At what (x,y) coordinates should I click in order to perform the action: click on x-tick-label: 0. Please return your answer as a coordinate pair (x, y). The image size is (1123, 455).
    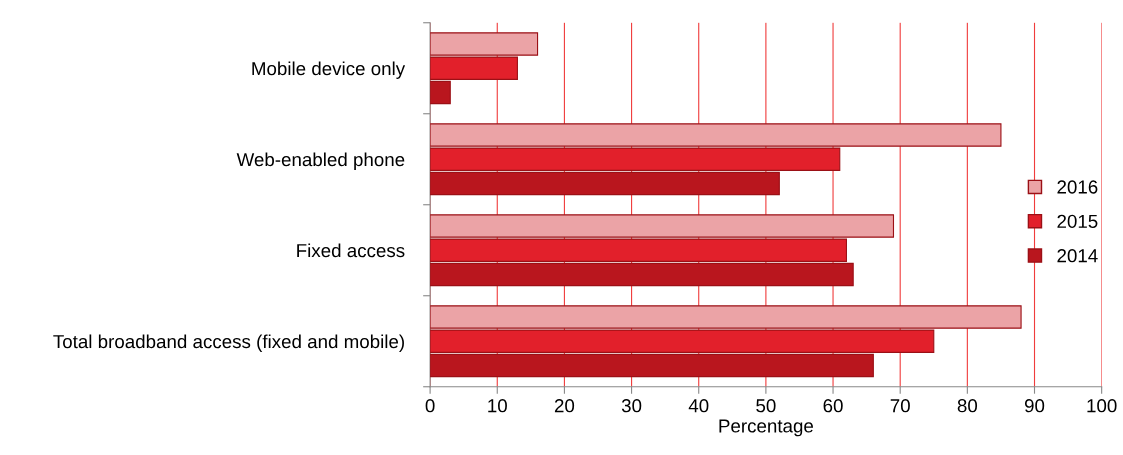
    Looking at the image, I should click on (430, 406).